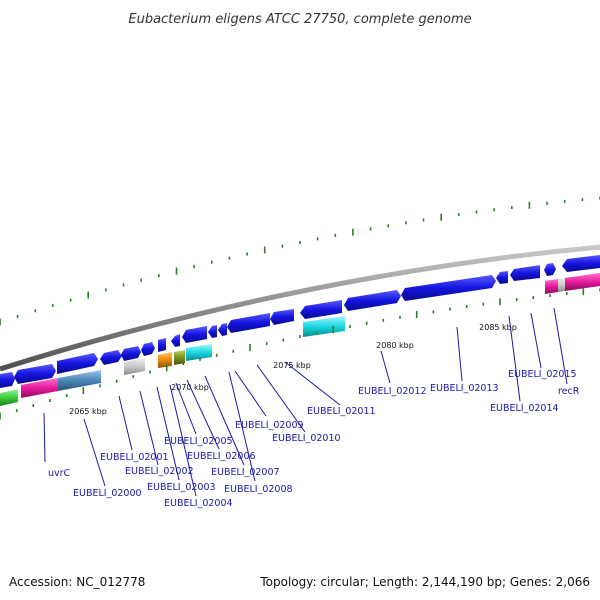  Describe the element at coordinates (181, 487) in the screenshot. I see `gene-label-EUBELI_02003: EUBELI_02003` at that location.